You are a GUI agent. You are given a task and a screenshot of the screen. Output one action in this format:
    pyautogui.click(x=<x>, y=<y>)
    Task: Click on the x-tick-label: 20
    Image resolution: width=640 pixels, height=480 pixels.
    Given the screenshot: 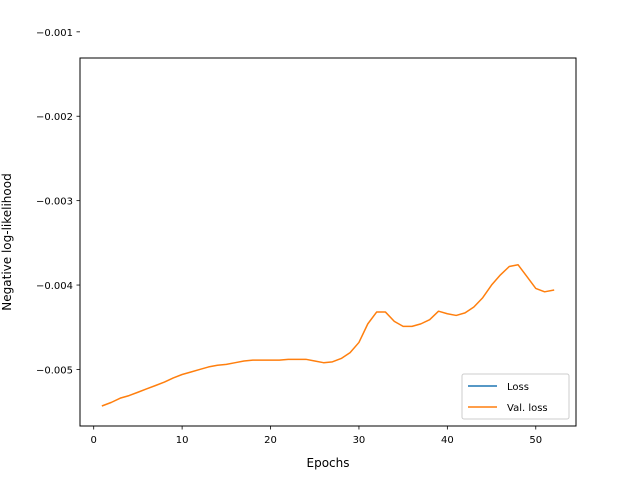 What is the action you would take?
    pyautogui.click(x=270, y=440)
    